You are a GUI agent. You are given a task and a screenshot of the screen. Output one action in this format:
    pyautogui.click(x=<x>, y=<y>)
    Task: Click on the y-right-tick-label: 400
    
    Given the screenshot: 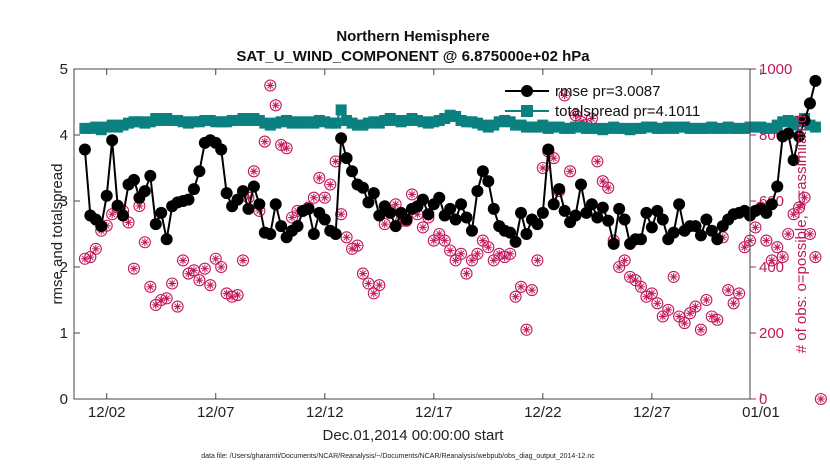 What is the action you would take?
    pyautogui.click(x=771, y=267)
    